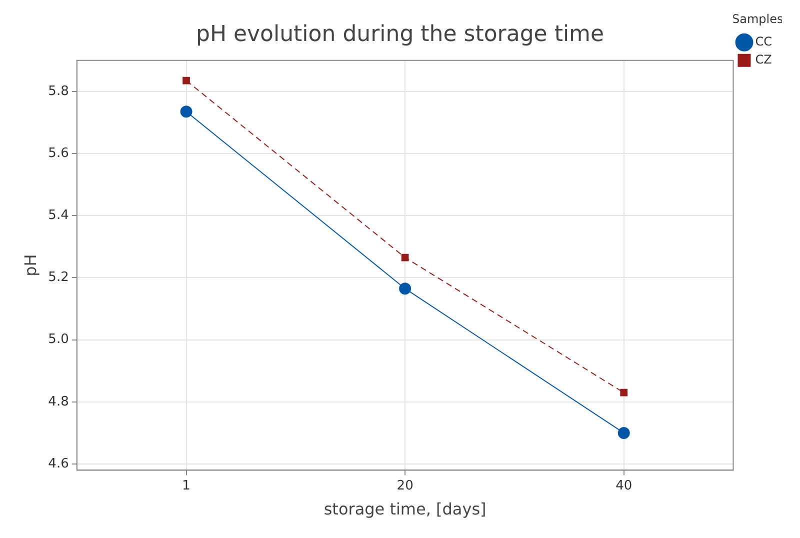  What do you see at coordinates (58, 464) in the screenshot?
I see `y-tick-label: 4.6` at bounding box center [58, 464].